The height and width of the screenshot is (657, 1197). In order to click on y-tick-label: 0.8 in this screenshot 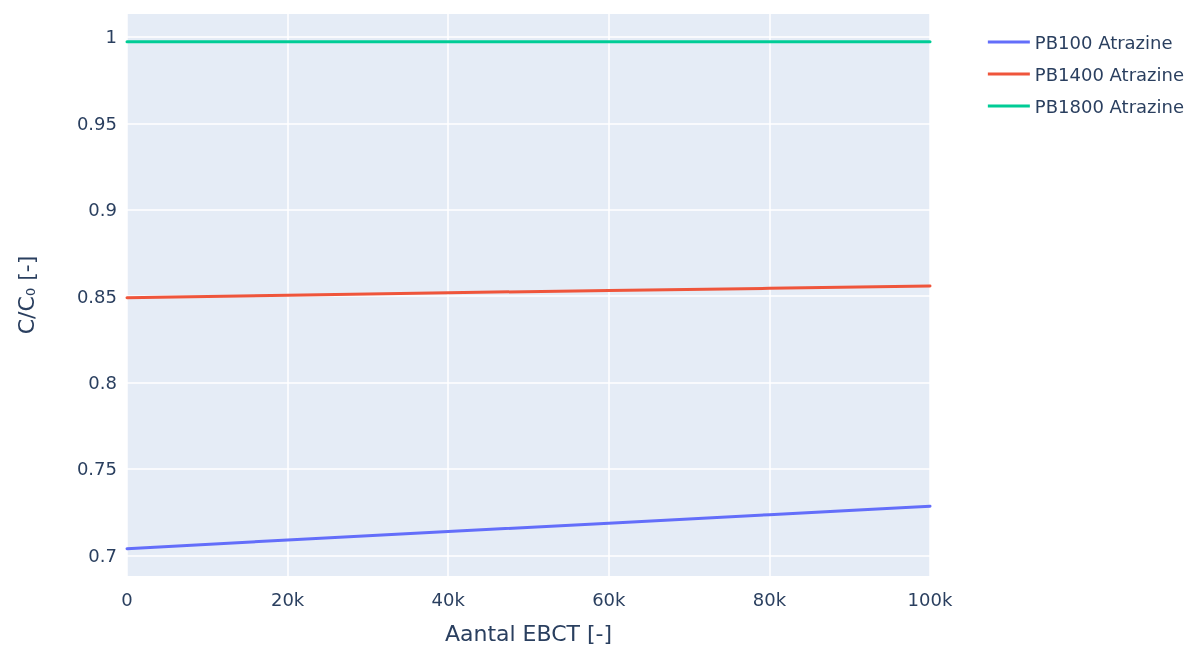, I will do `click(102, 382)`.